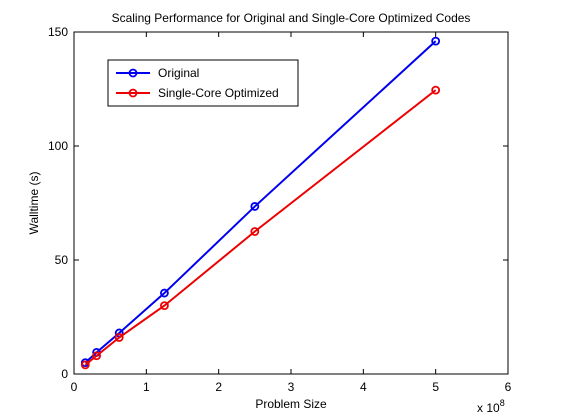 This screenshot has width=561, height=420. What do you see at coordinates (178, 73) in the screenshot?
I see `legend-label: Original` at bounding box center [178, 73].